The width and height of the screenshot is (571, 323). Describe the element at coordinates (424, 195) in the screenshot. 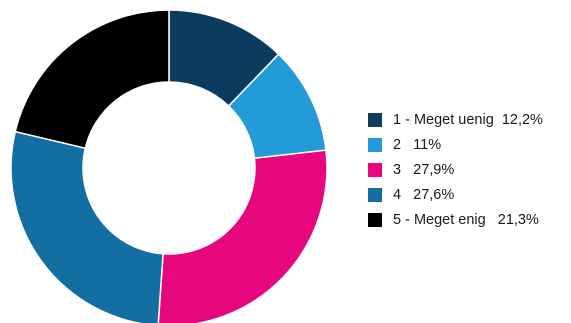

I see `legend-label-4: 4 27,6%` at that location.